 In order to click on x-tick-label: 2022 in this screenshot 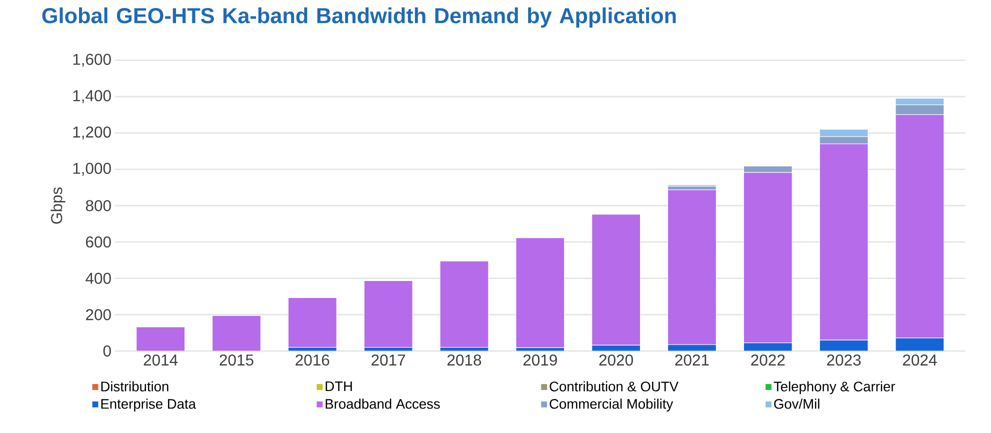, I will do `click(768, 360)`.